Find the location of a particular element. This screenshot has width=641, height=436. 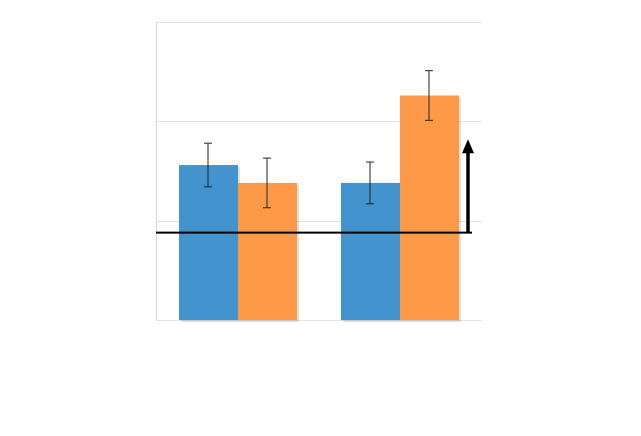

arrow-up-icon is located at coordinates (468, 146).